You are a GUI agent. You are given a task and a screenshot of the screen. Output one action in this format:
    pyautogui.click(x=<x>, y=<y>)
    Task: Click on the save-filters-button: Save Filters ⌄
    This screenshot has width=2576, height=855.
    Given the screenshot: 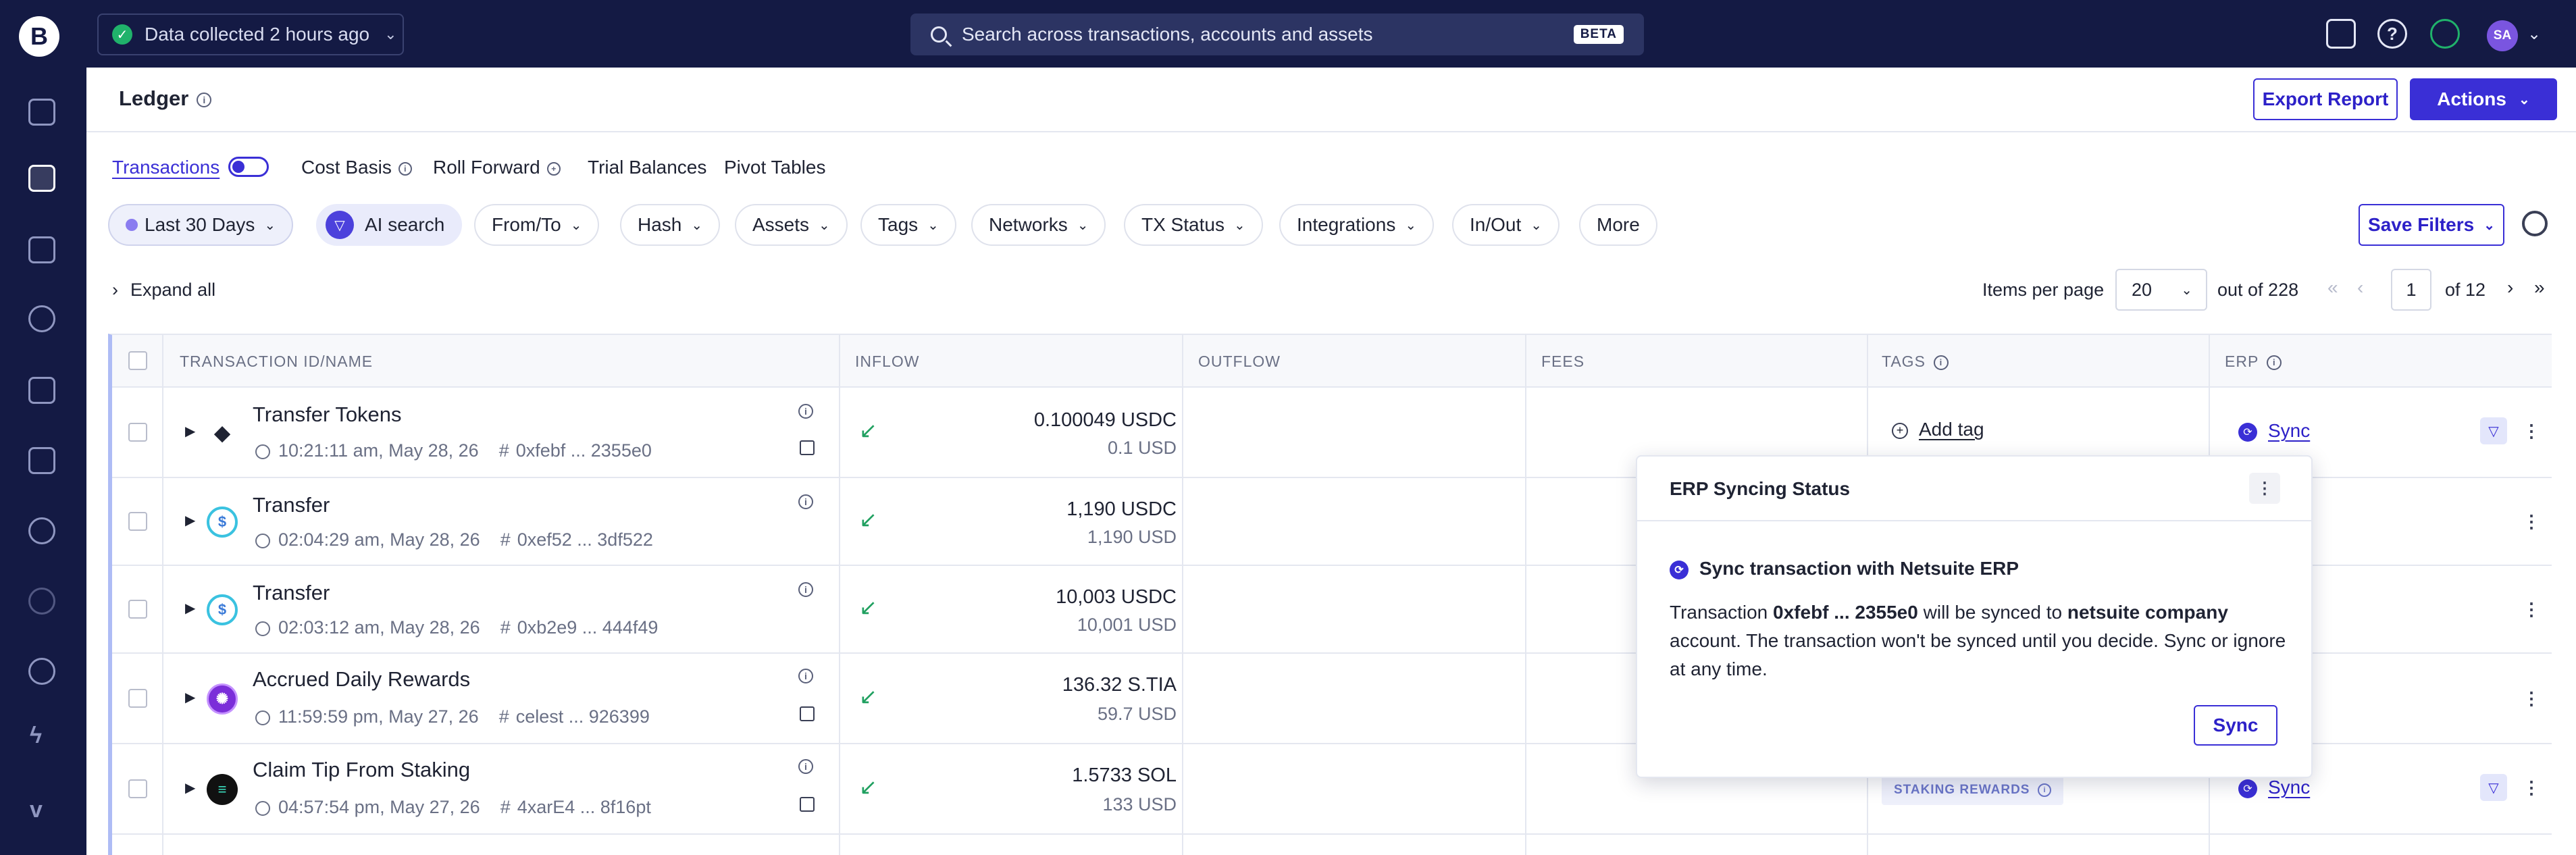 What is the action you would take?
    pyautogui.click(x=2431, y=225)
    